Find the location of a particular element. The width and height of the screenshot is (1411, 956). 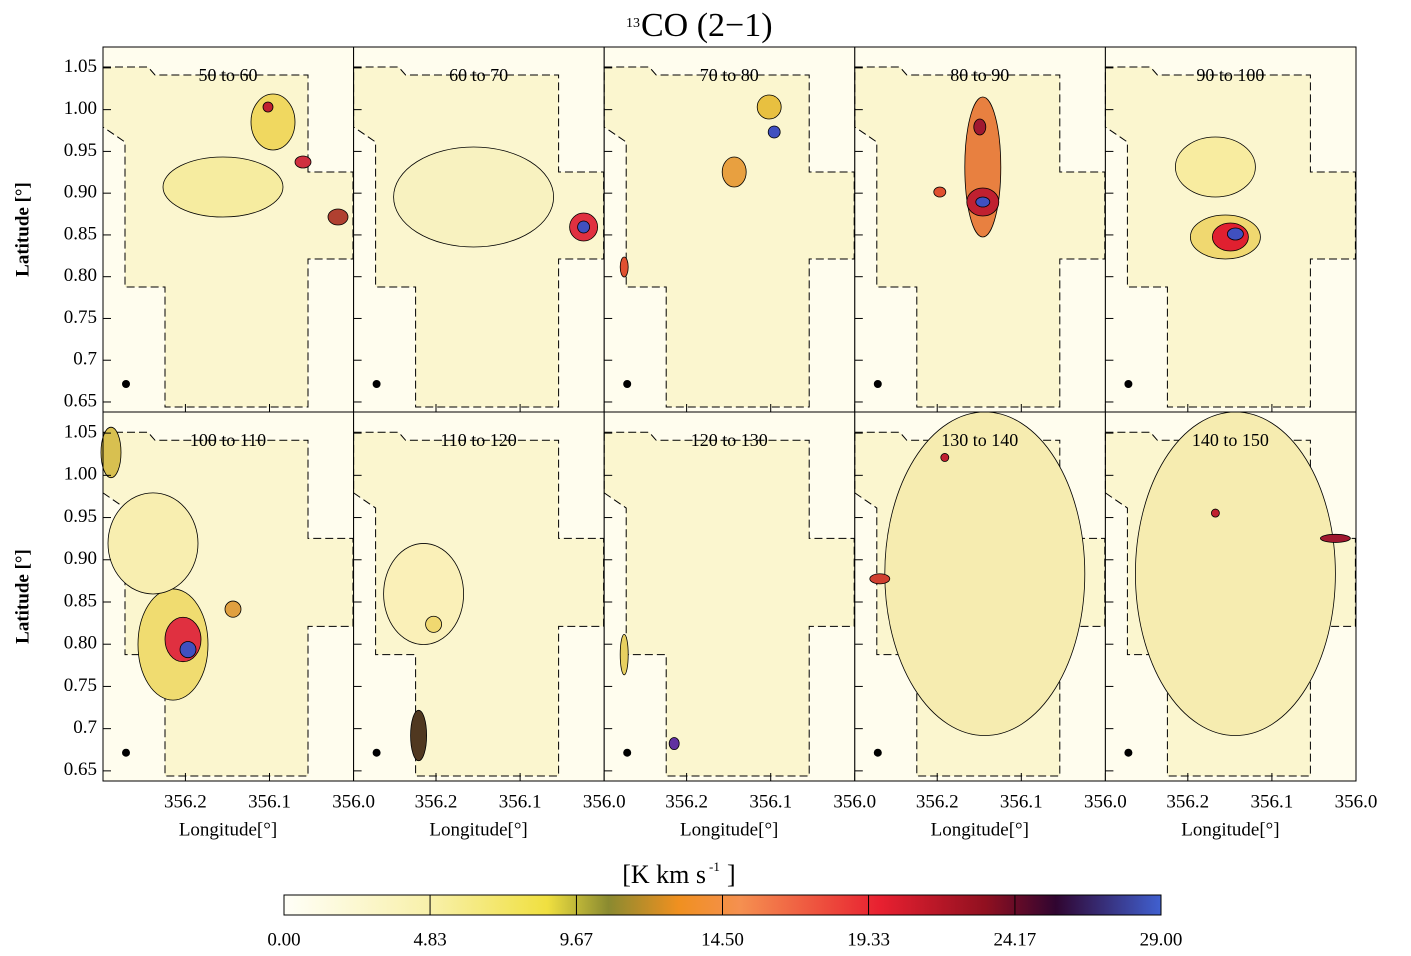

panel-label: 100 to 110 is located at coordinates (228, 440).